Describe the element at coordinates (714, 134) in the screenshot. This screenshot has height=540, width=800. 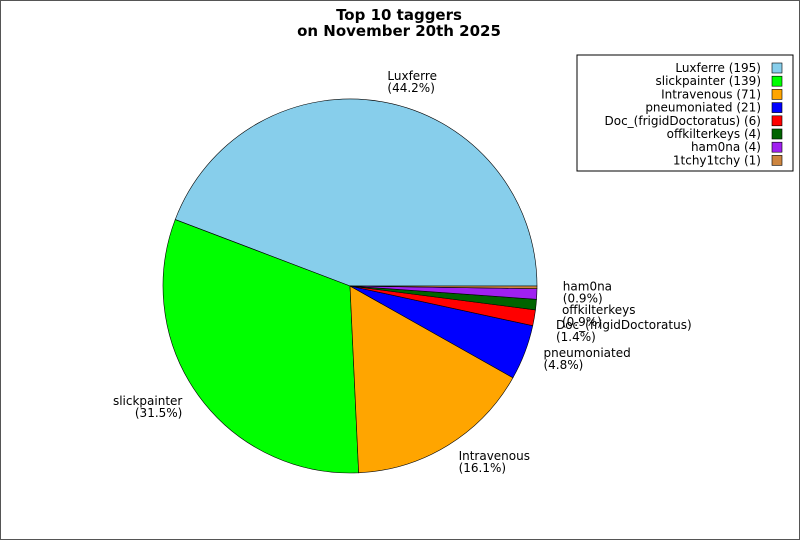
I see `legend-label-offkilterkeys: offkilterkeys (4)` at that location.